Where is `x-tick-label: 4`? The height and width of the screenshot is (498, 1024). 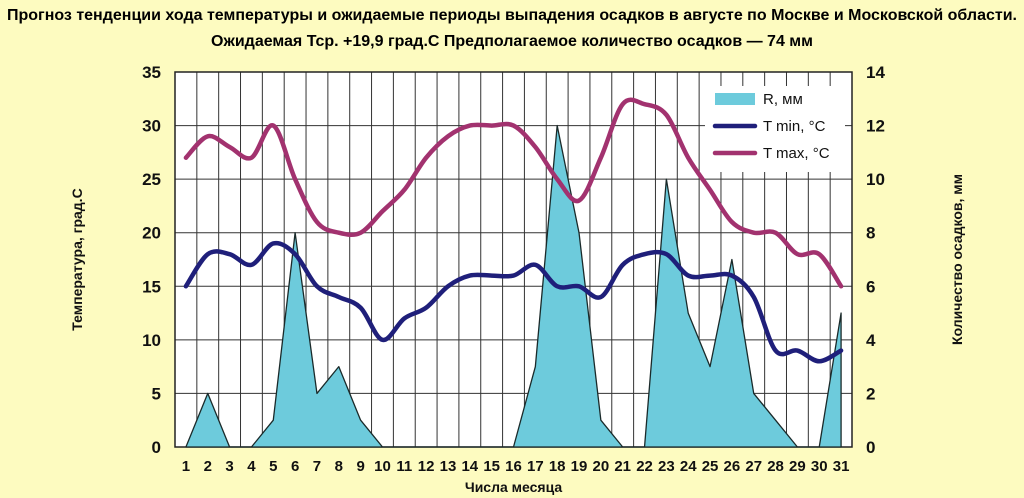
x-tick-label: 4 is located at coordinates (251, 466).